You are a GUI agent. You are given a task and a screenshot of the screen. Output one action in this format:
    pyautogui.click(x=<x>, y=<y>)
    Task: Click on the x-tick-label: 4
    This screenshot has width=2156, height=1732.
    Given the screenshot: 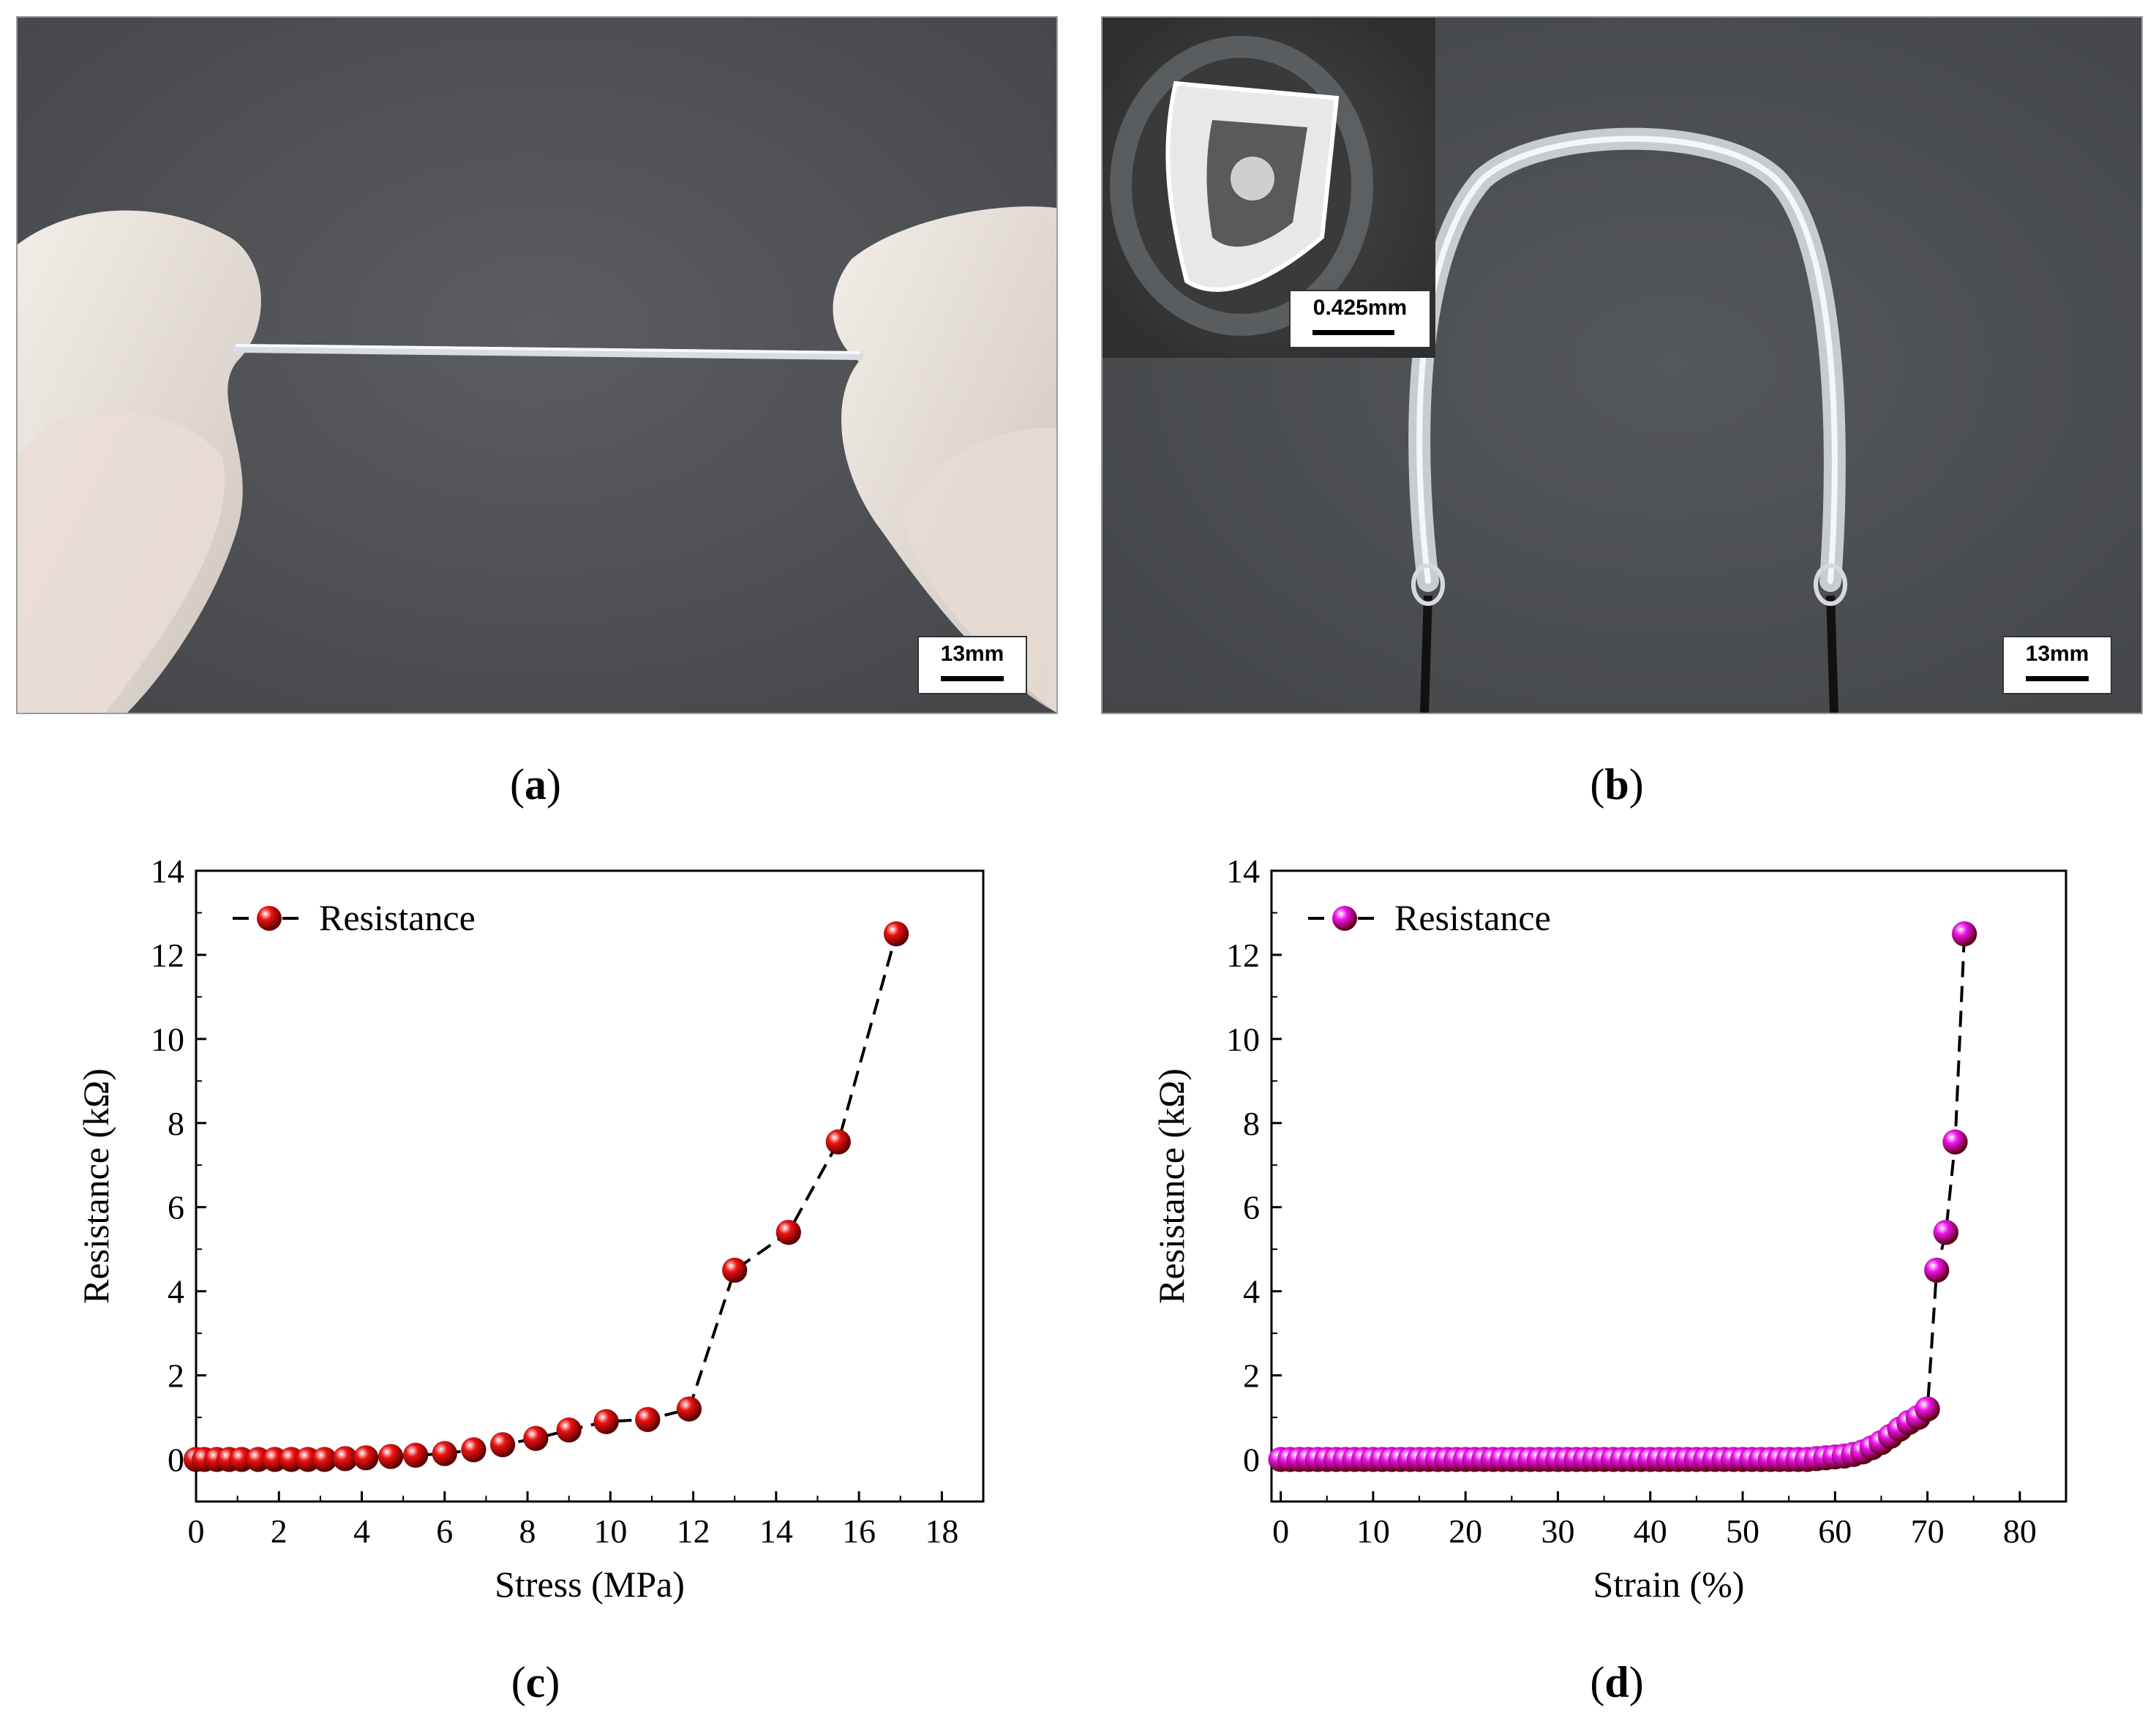 What is the action you would take?
    pyautogui.click(x=361, y=1531)
    